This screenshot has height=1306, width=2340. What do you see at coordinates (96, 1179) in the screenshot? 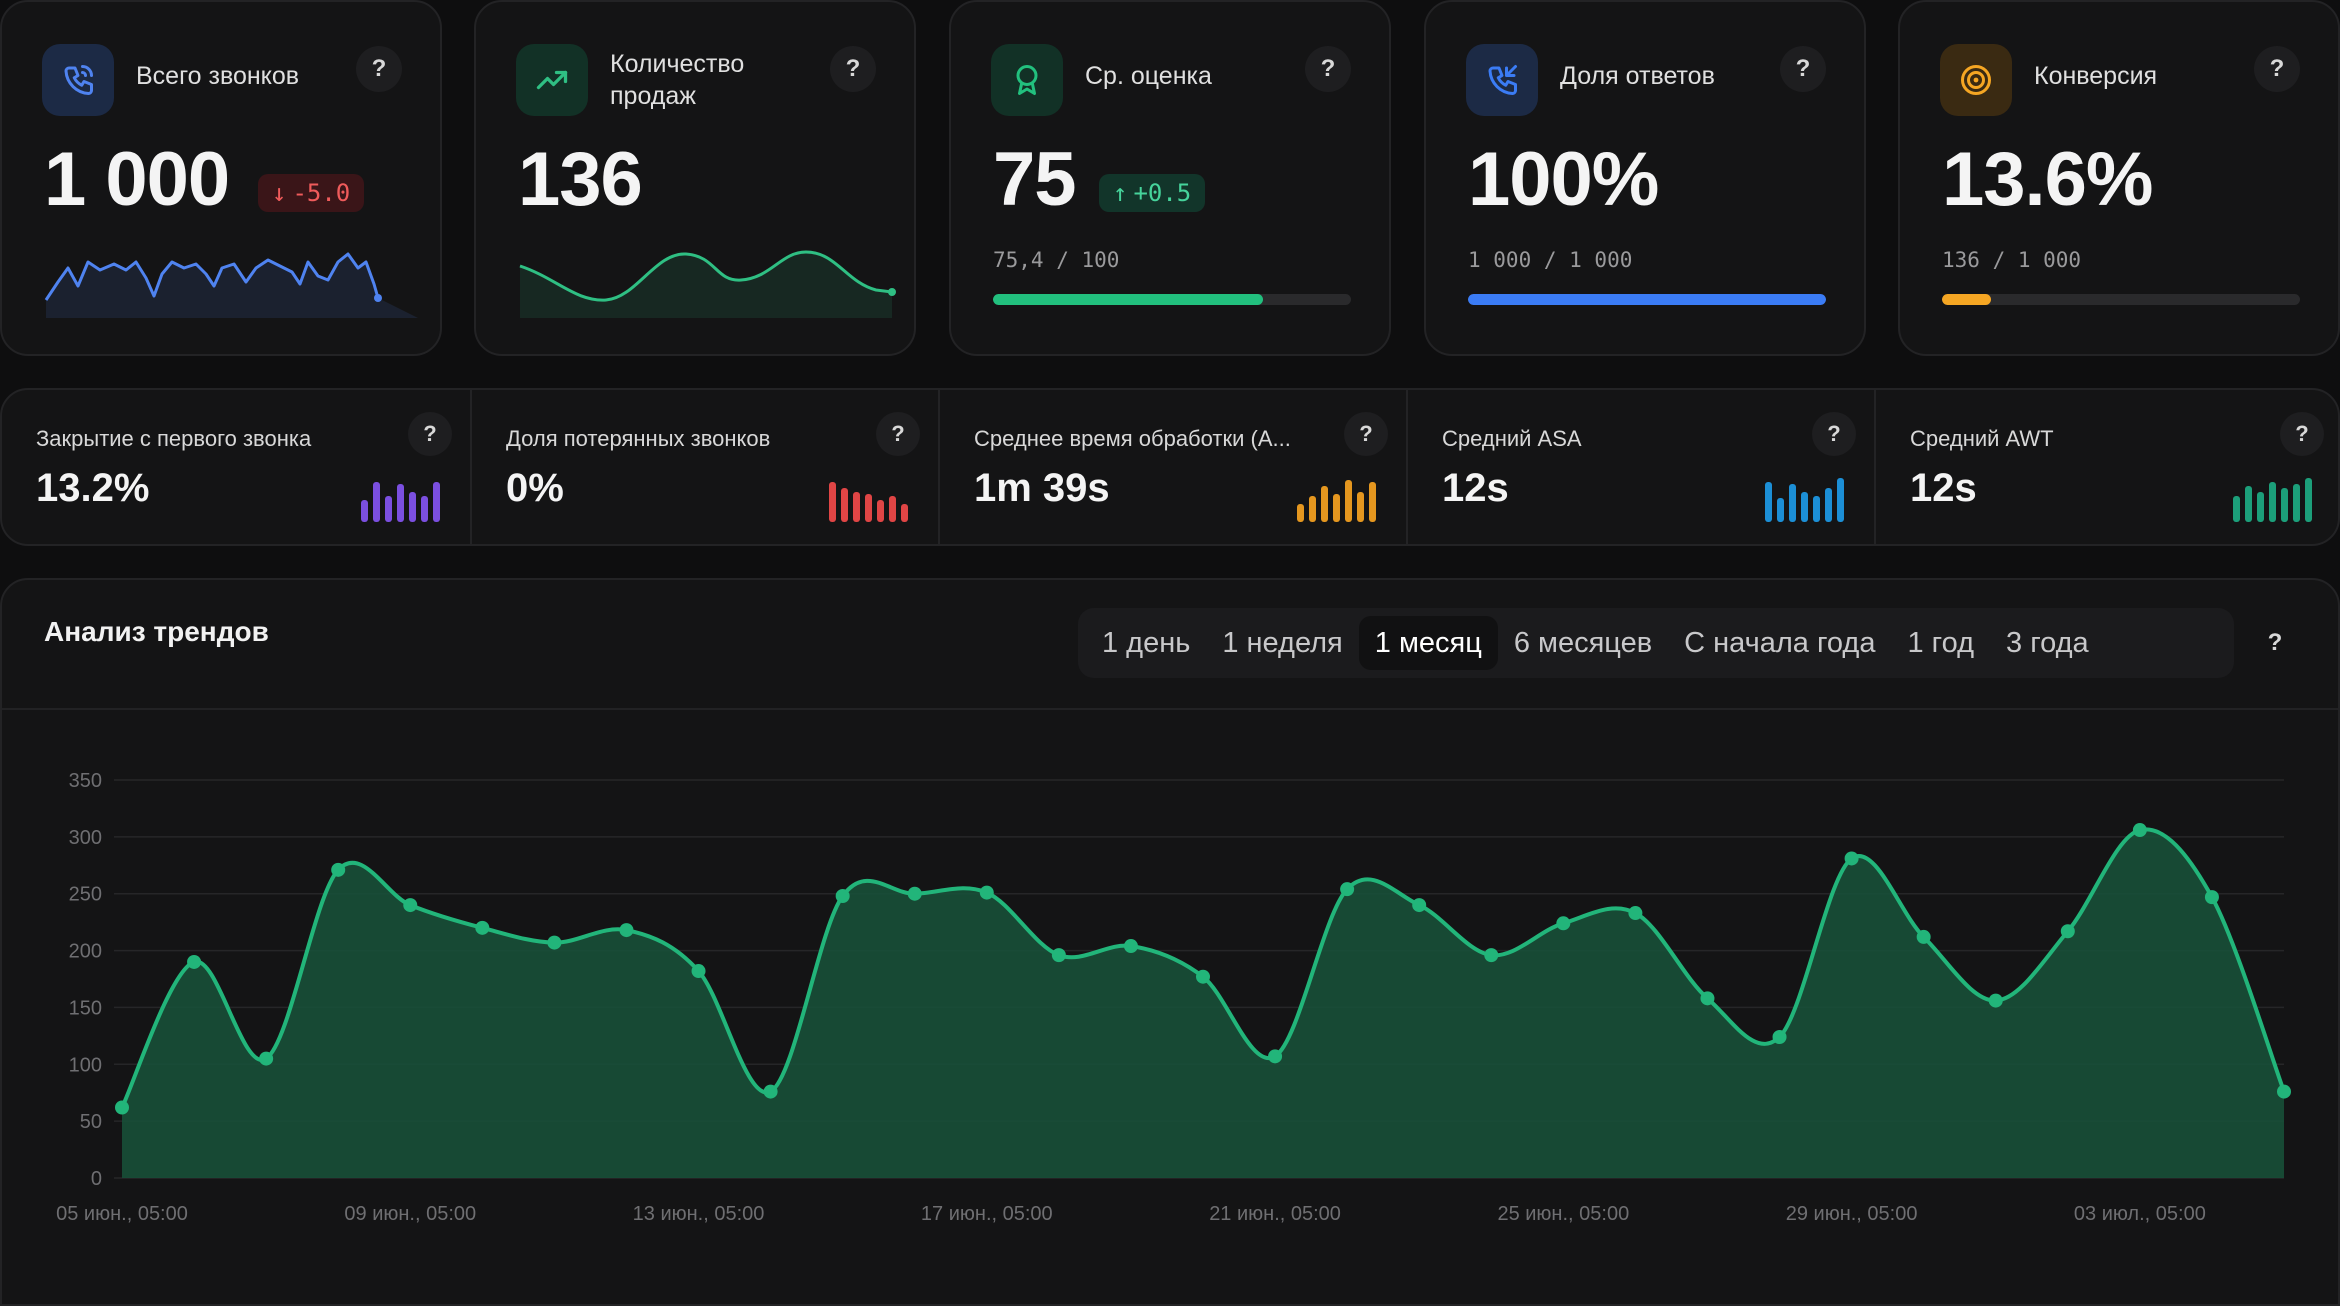
I see `y-tick-label: 0` at bounding box center [96, 1179].